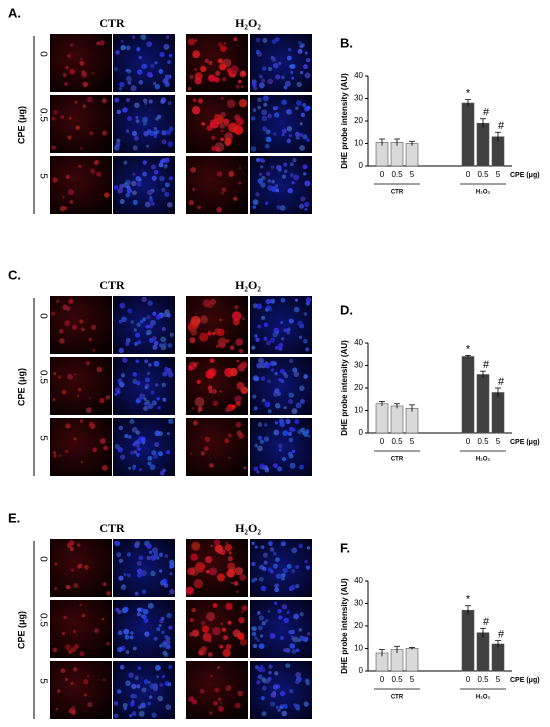 The height and width of the screenshot is (727, 550). What do you see at coordinates (81, 386) in the screenshot?
I see `micrograph-bg` at bounding box center [81, 386].